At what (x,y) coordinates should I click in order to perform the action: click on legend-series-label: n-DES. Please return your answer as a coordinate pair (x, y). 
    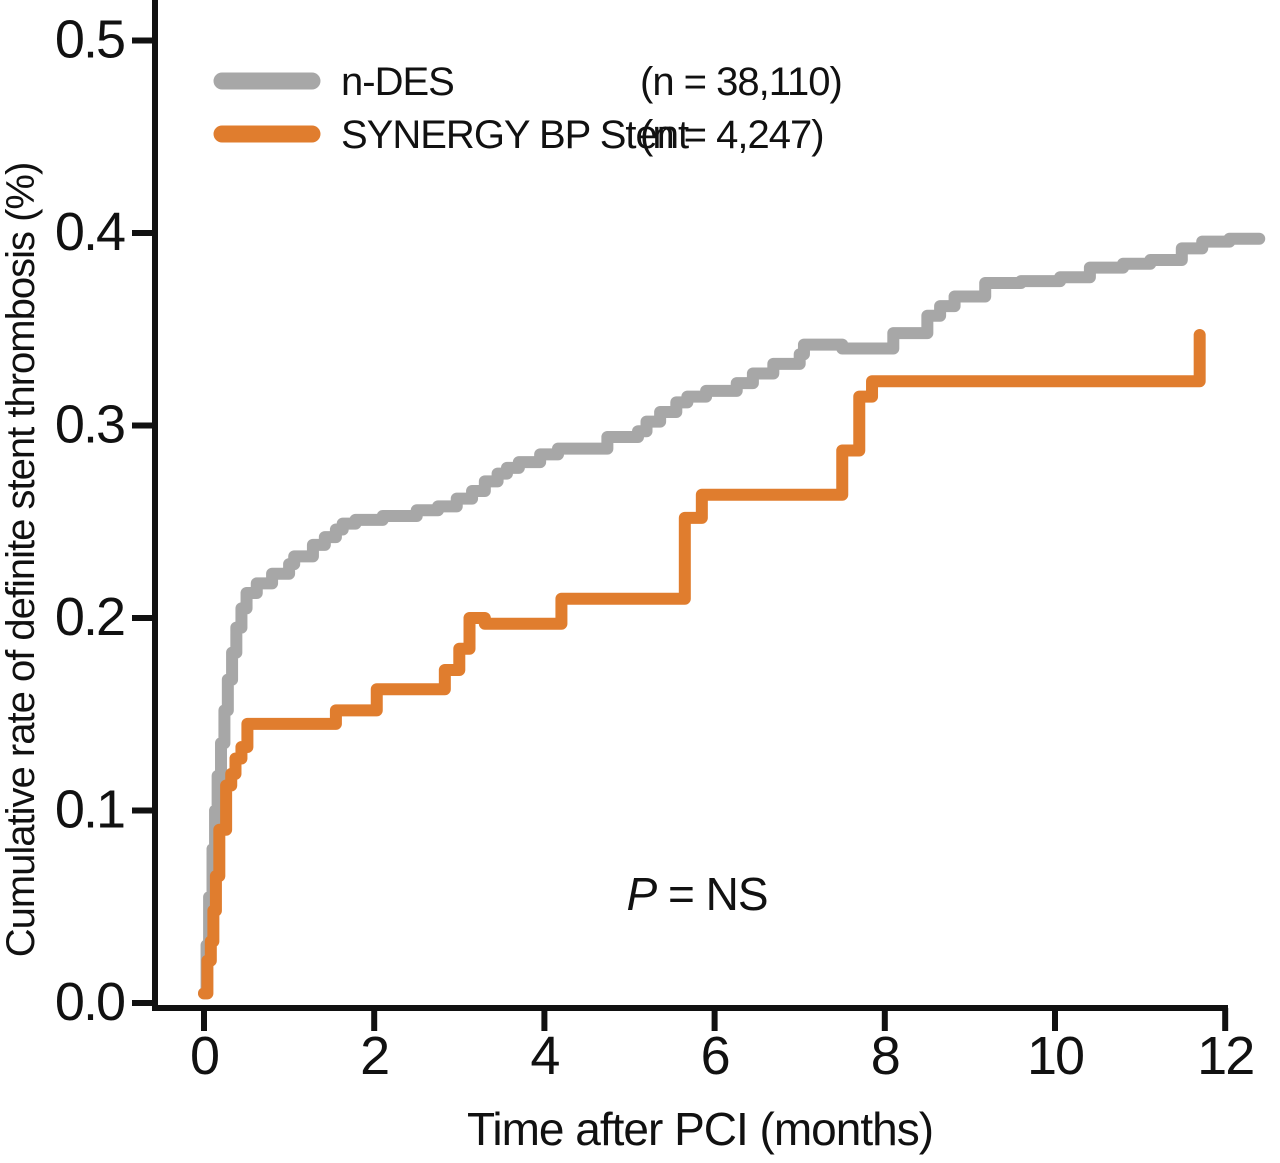
    Looking at the image, I should click on (397, 82).